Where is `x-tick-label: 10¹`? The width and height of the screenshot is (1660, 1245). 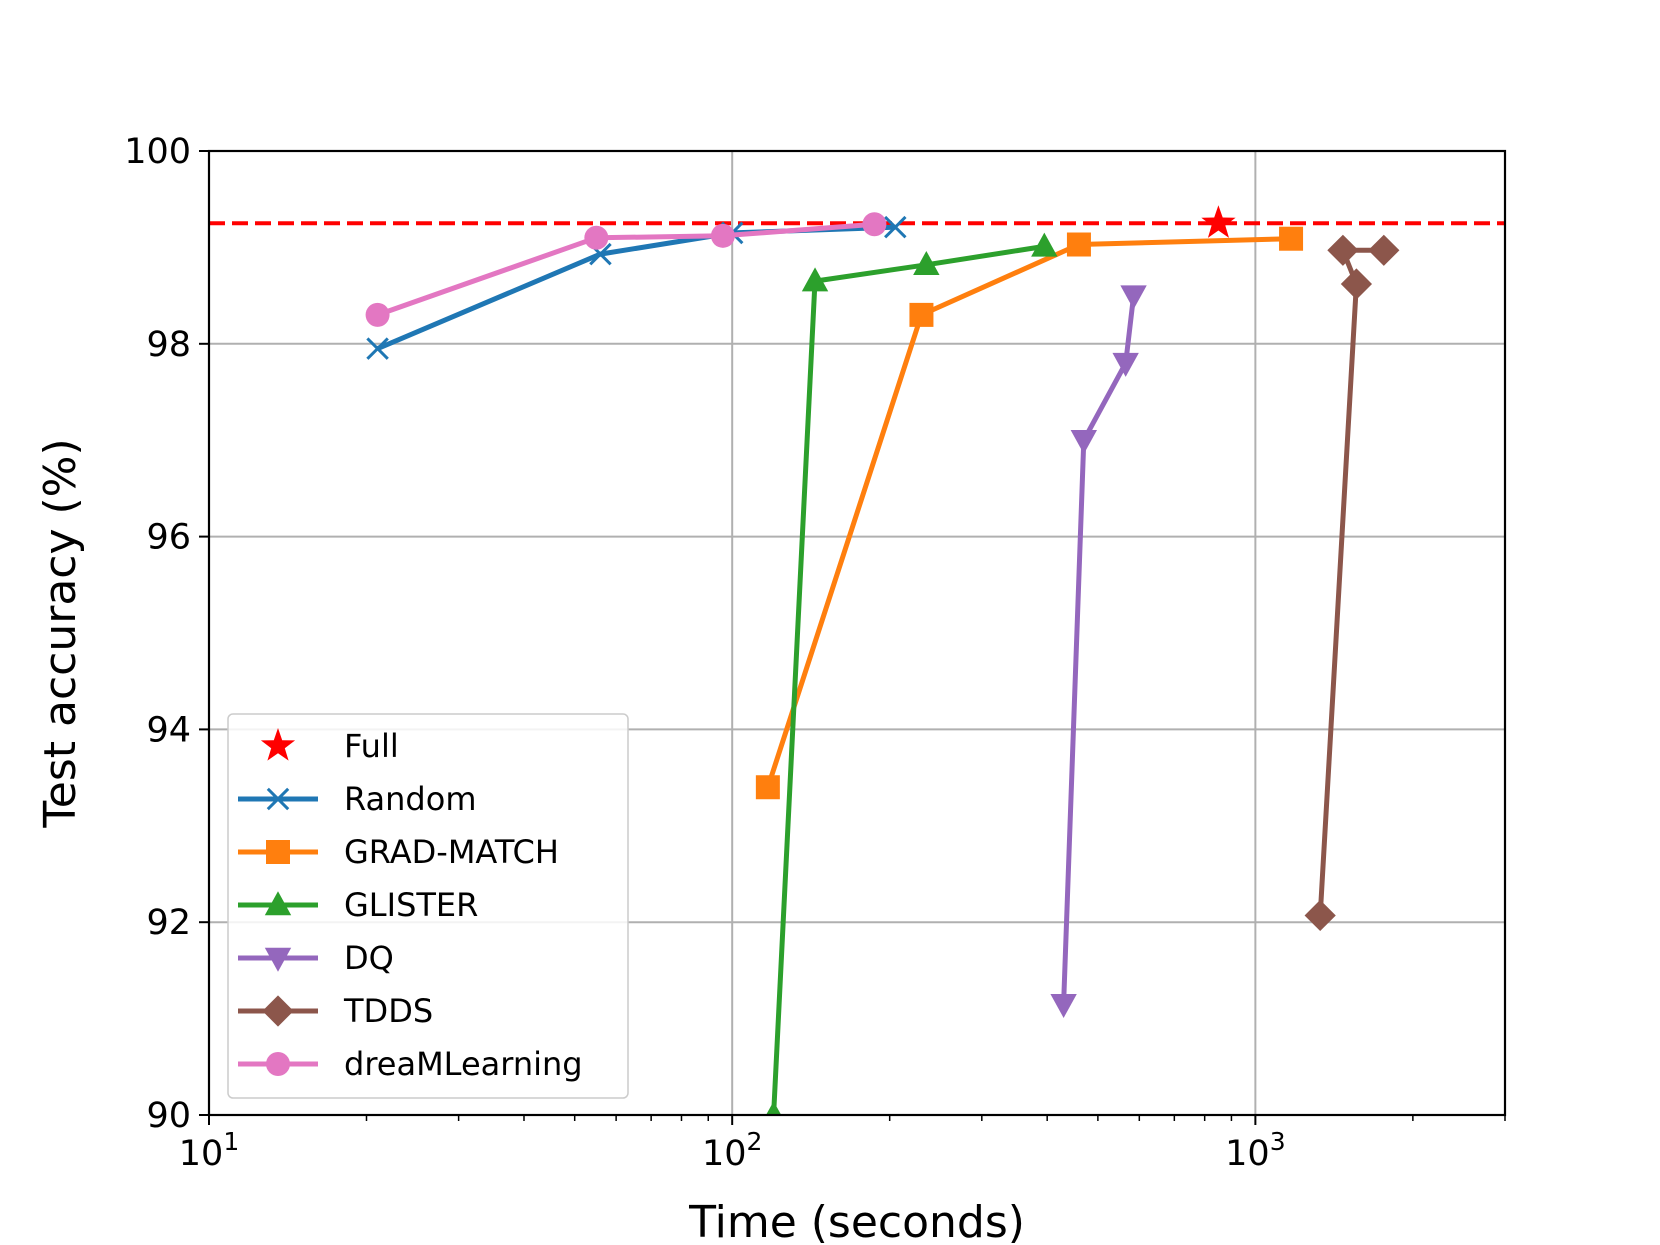
x-tick-label: 10¹ is located at coordinates (209, 1150).